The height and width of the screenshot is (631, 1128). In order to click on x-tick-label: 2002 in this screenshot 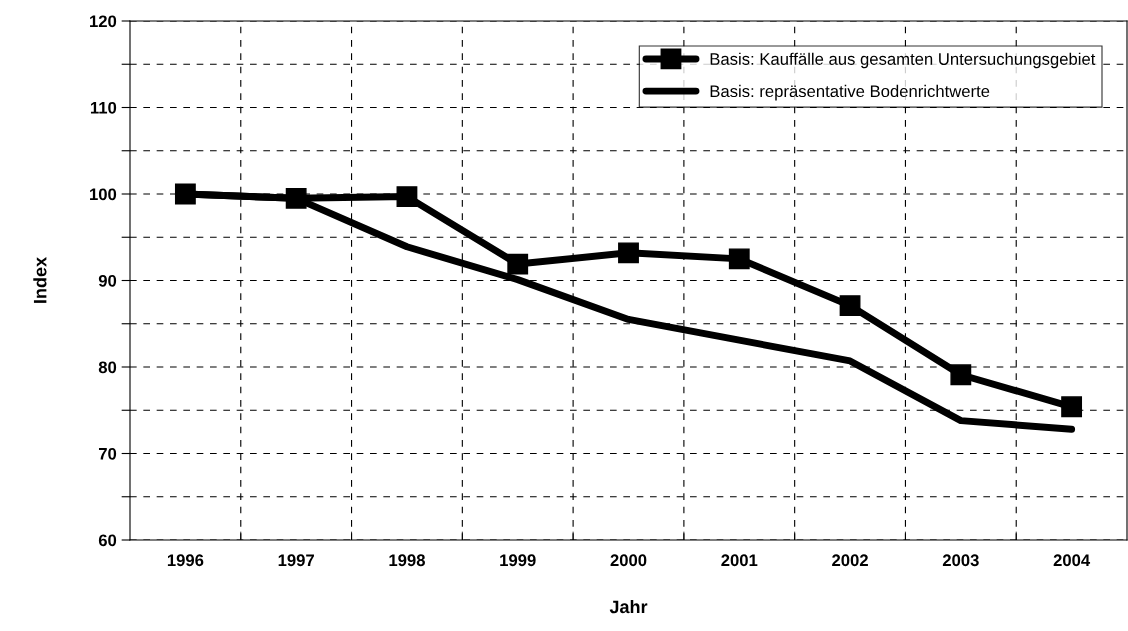, I will do `click(850, 560)`.